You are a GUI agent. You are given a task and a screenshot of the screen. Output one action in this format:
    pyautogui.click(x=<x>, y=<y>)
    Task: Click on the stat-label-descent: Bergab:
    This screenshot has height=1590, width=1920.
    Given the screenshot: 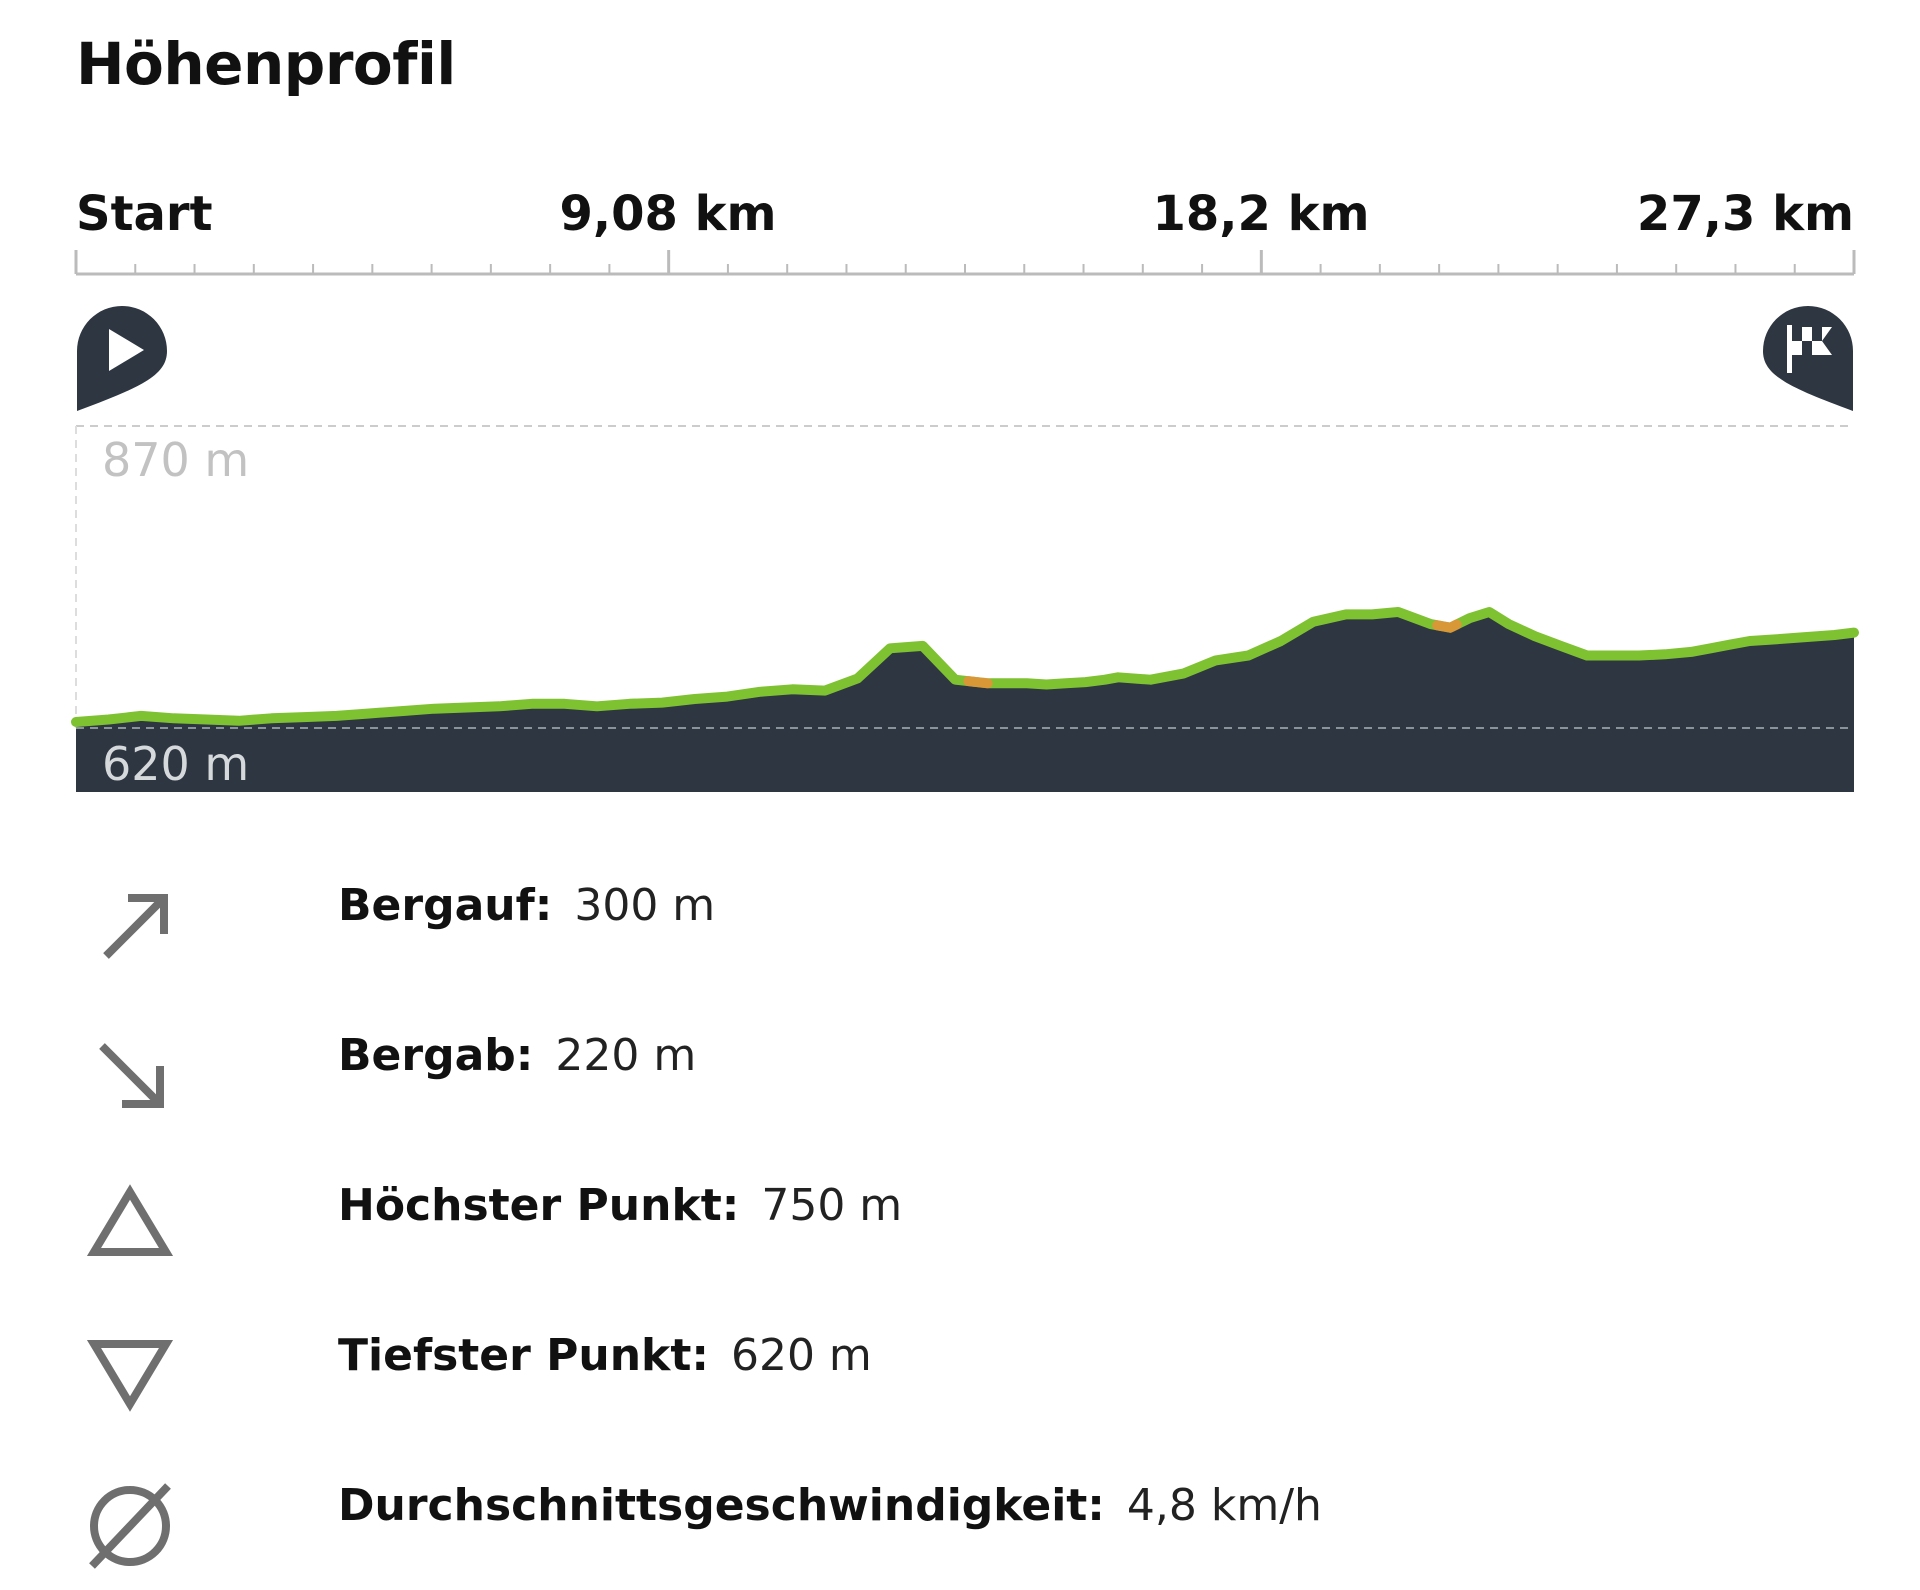 What is the action you would take?
    pyautogui.click(x=436, y=1055)
    